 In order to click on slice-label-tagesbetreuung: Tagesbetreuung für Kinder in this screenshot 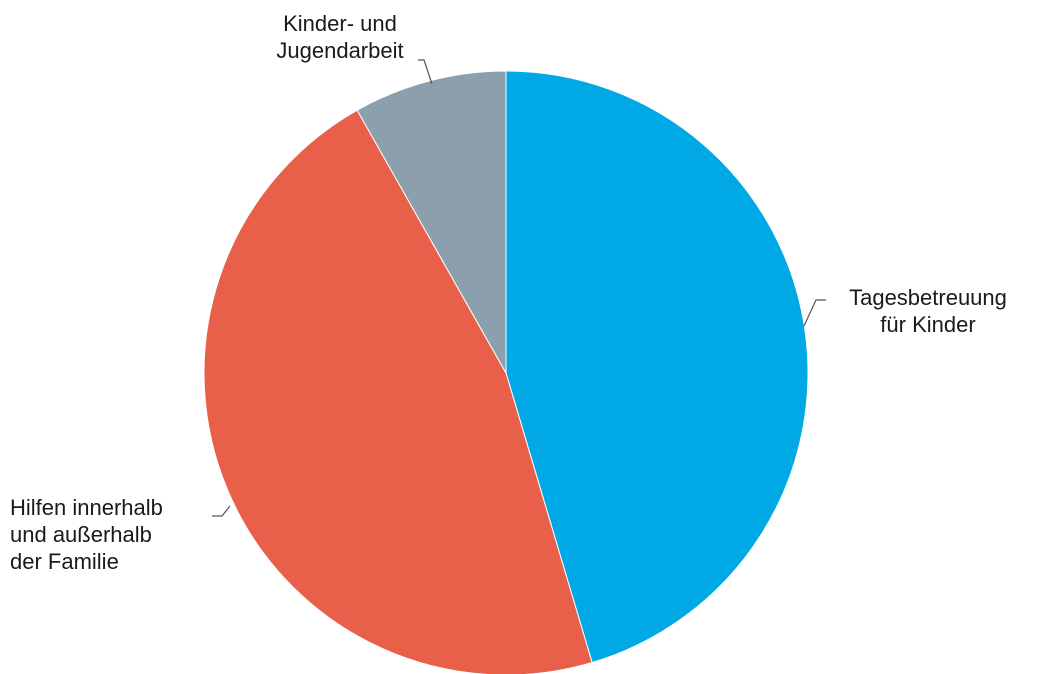, I will do `click(928, 311)`.